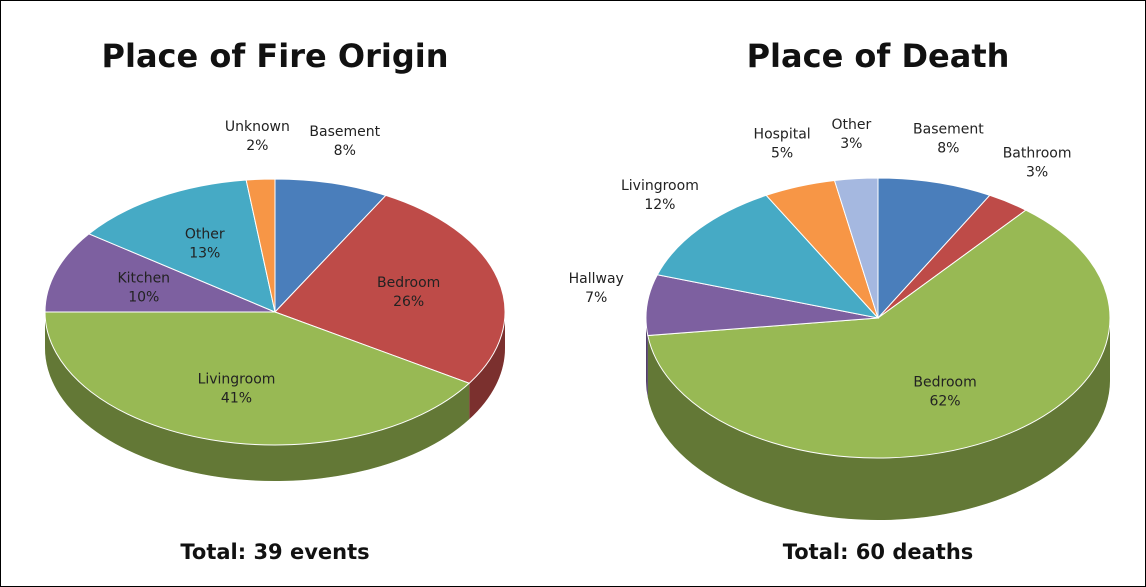 The width and height of the screenshot is (1146, 587). I want to click on slice-value-label: 26%, so click(408, 302).